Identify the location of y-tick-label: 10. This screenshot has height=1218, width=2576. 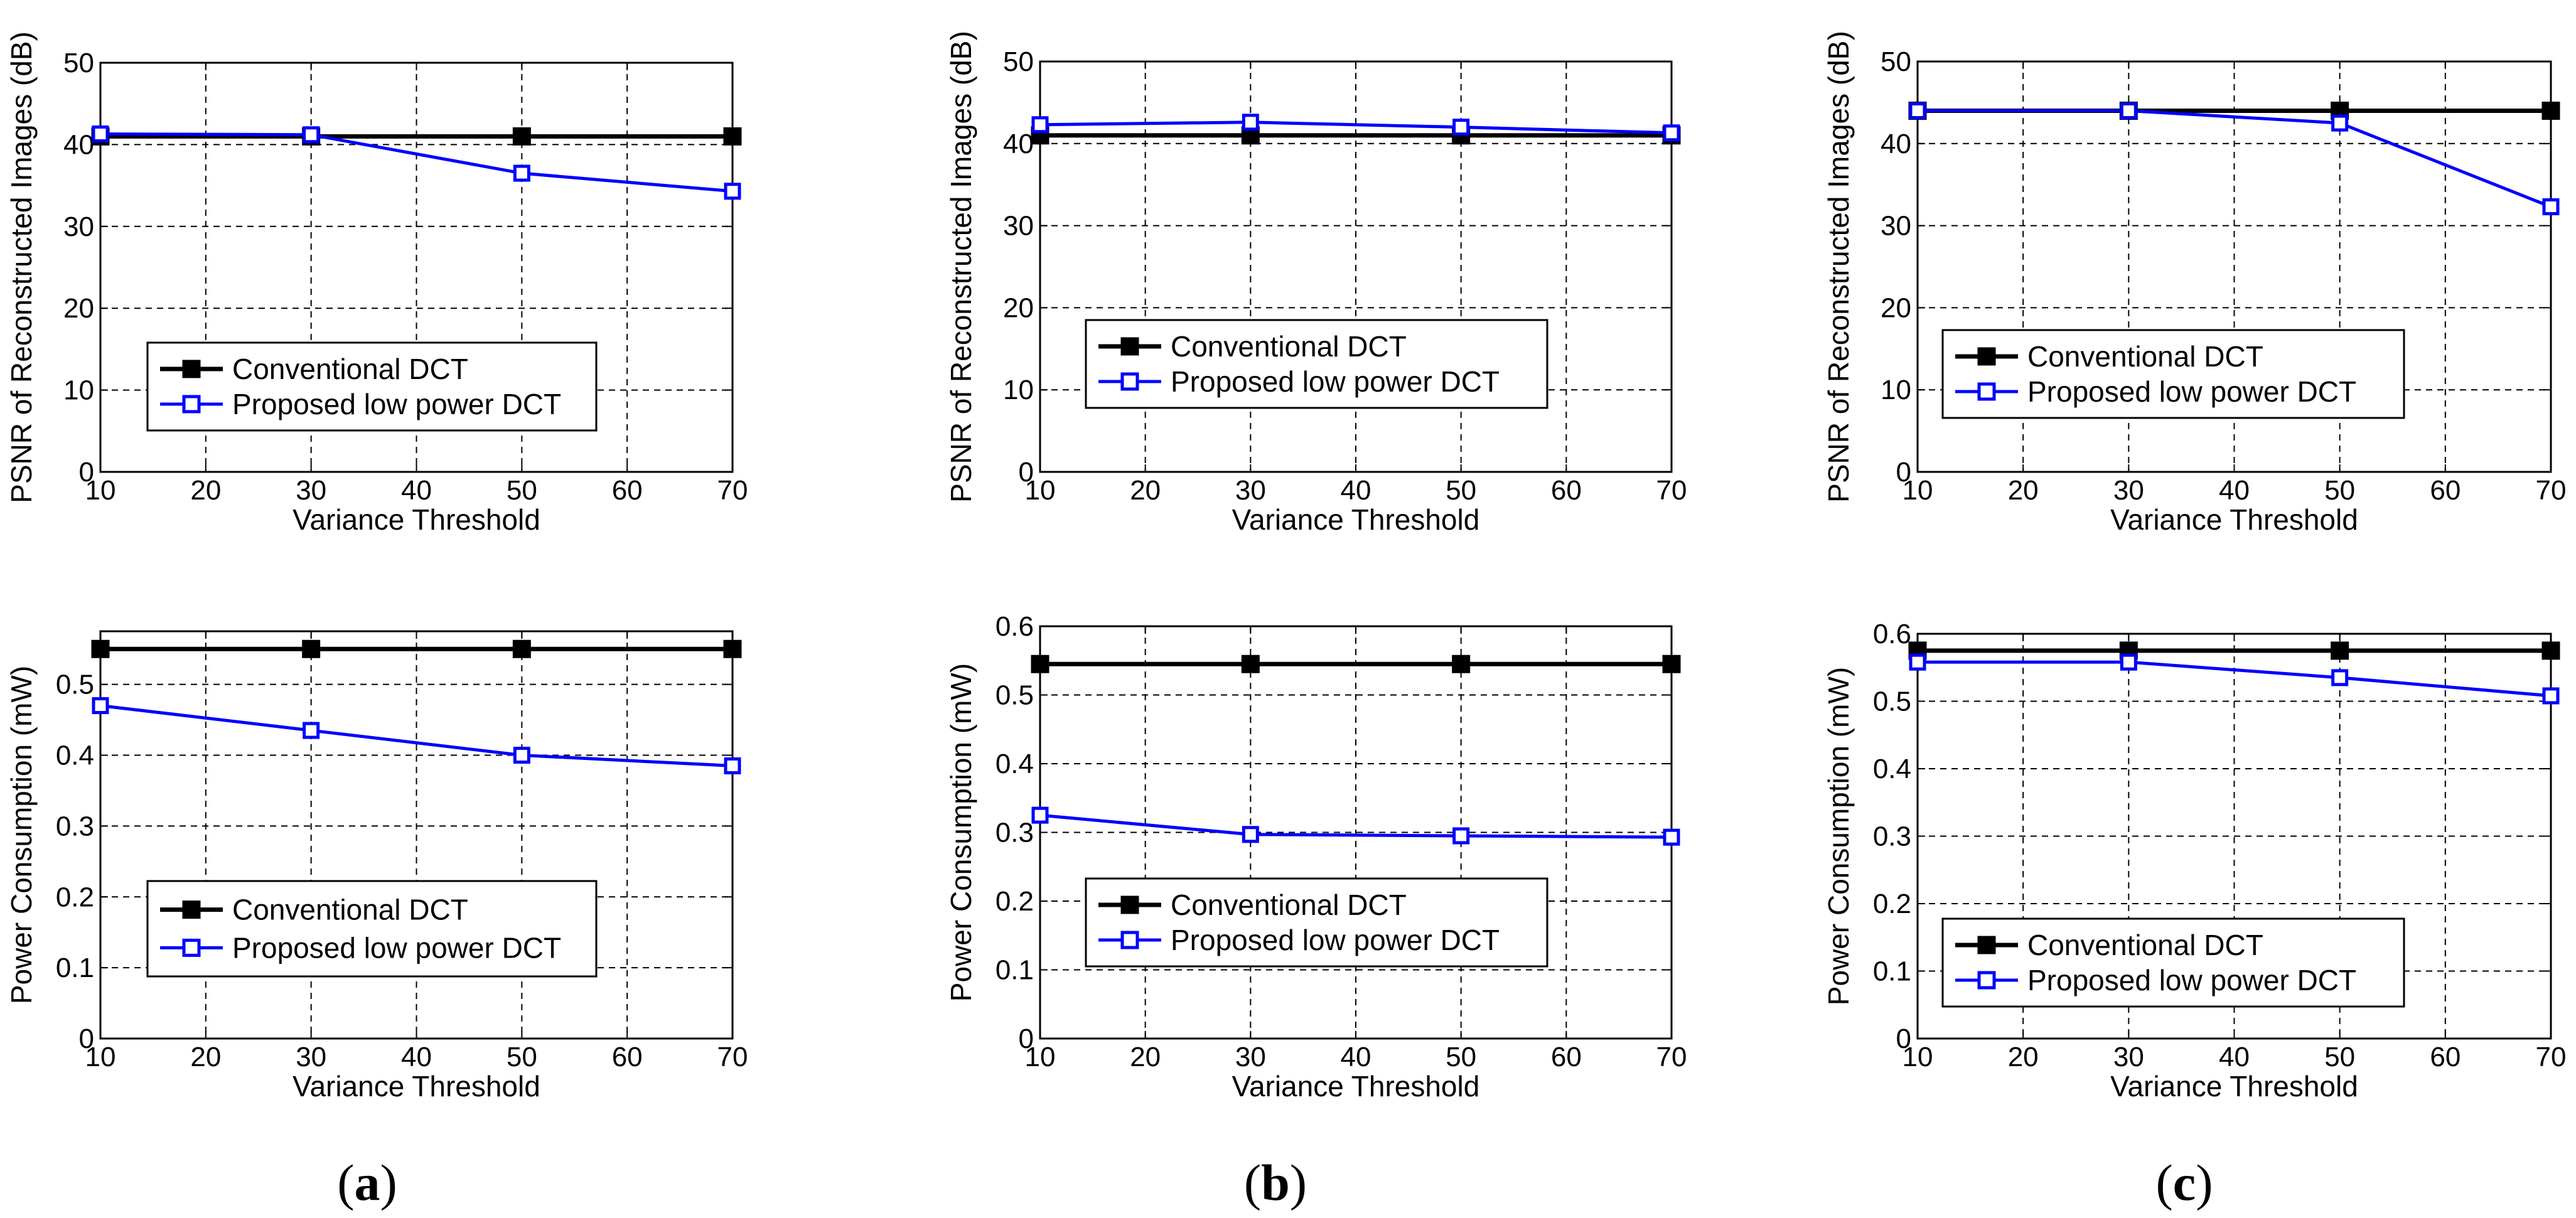
(1018, 390).